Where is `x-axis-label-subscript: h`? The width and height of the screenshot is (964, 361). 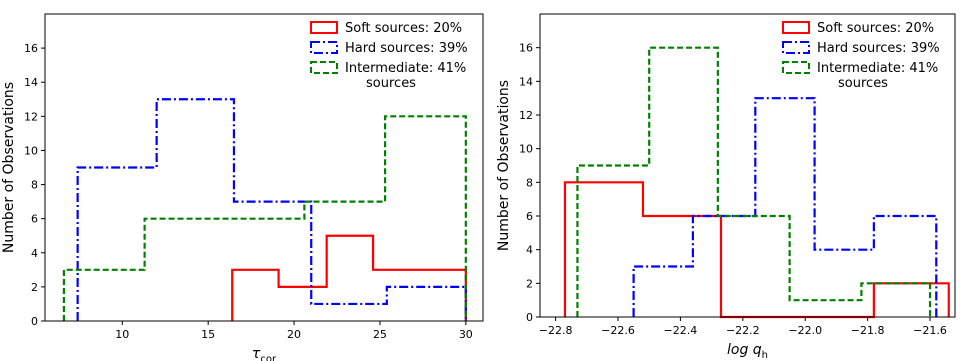 x-axis-label-subscript: h is located at coordinates (765, 355).